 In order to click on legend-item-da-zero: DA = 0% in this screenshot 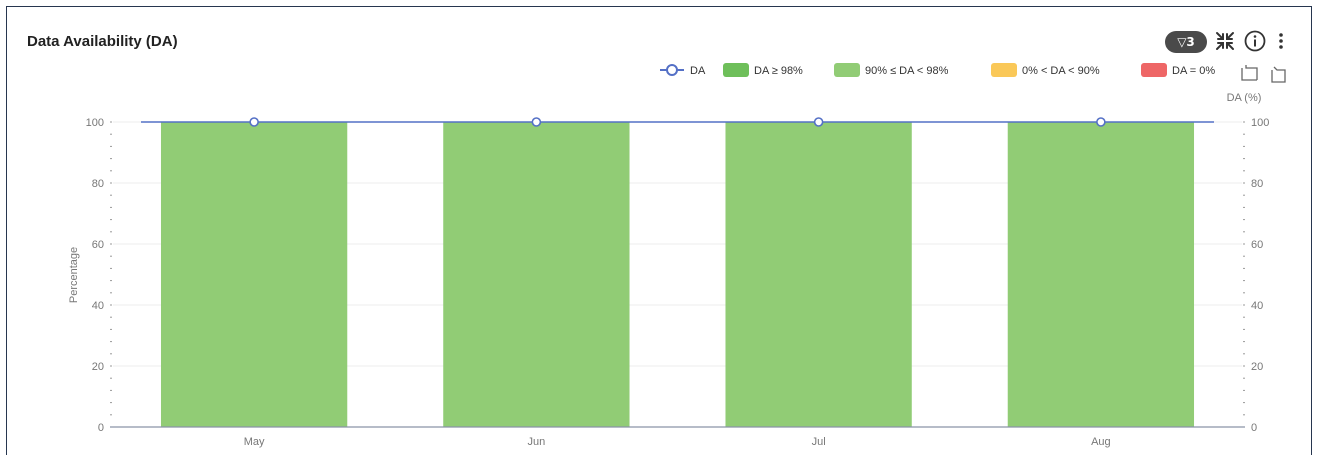, I will do `click(1178, 70)`.